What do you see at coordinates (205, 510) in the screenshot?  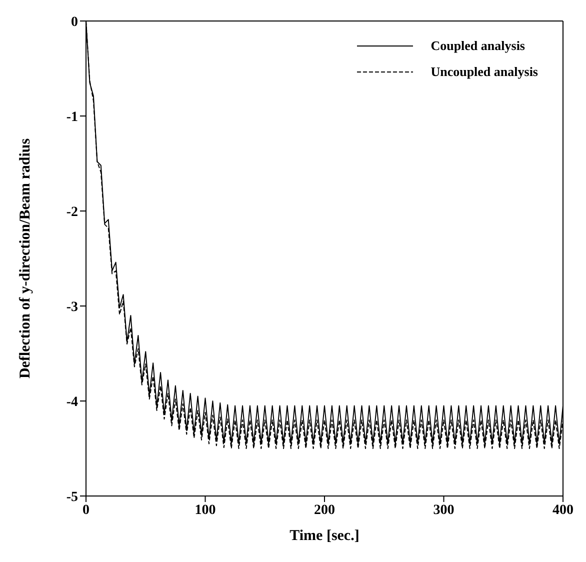 I see `x-tick-label: 100` at bounding box center [205, 510].